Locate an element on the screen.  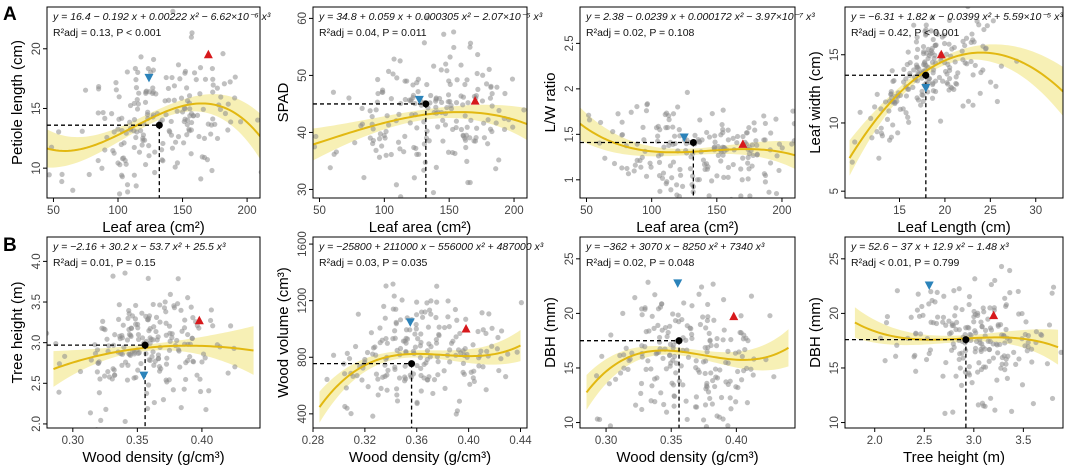
y-tick-label: 2.5 is located at coordinates (37, 383).